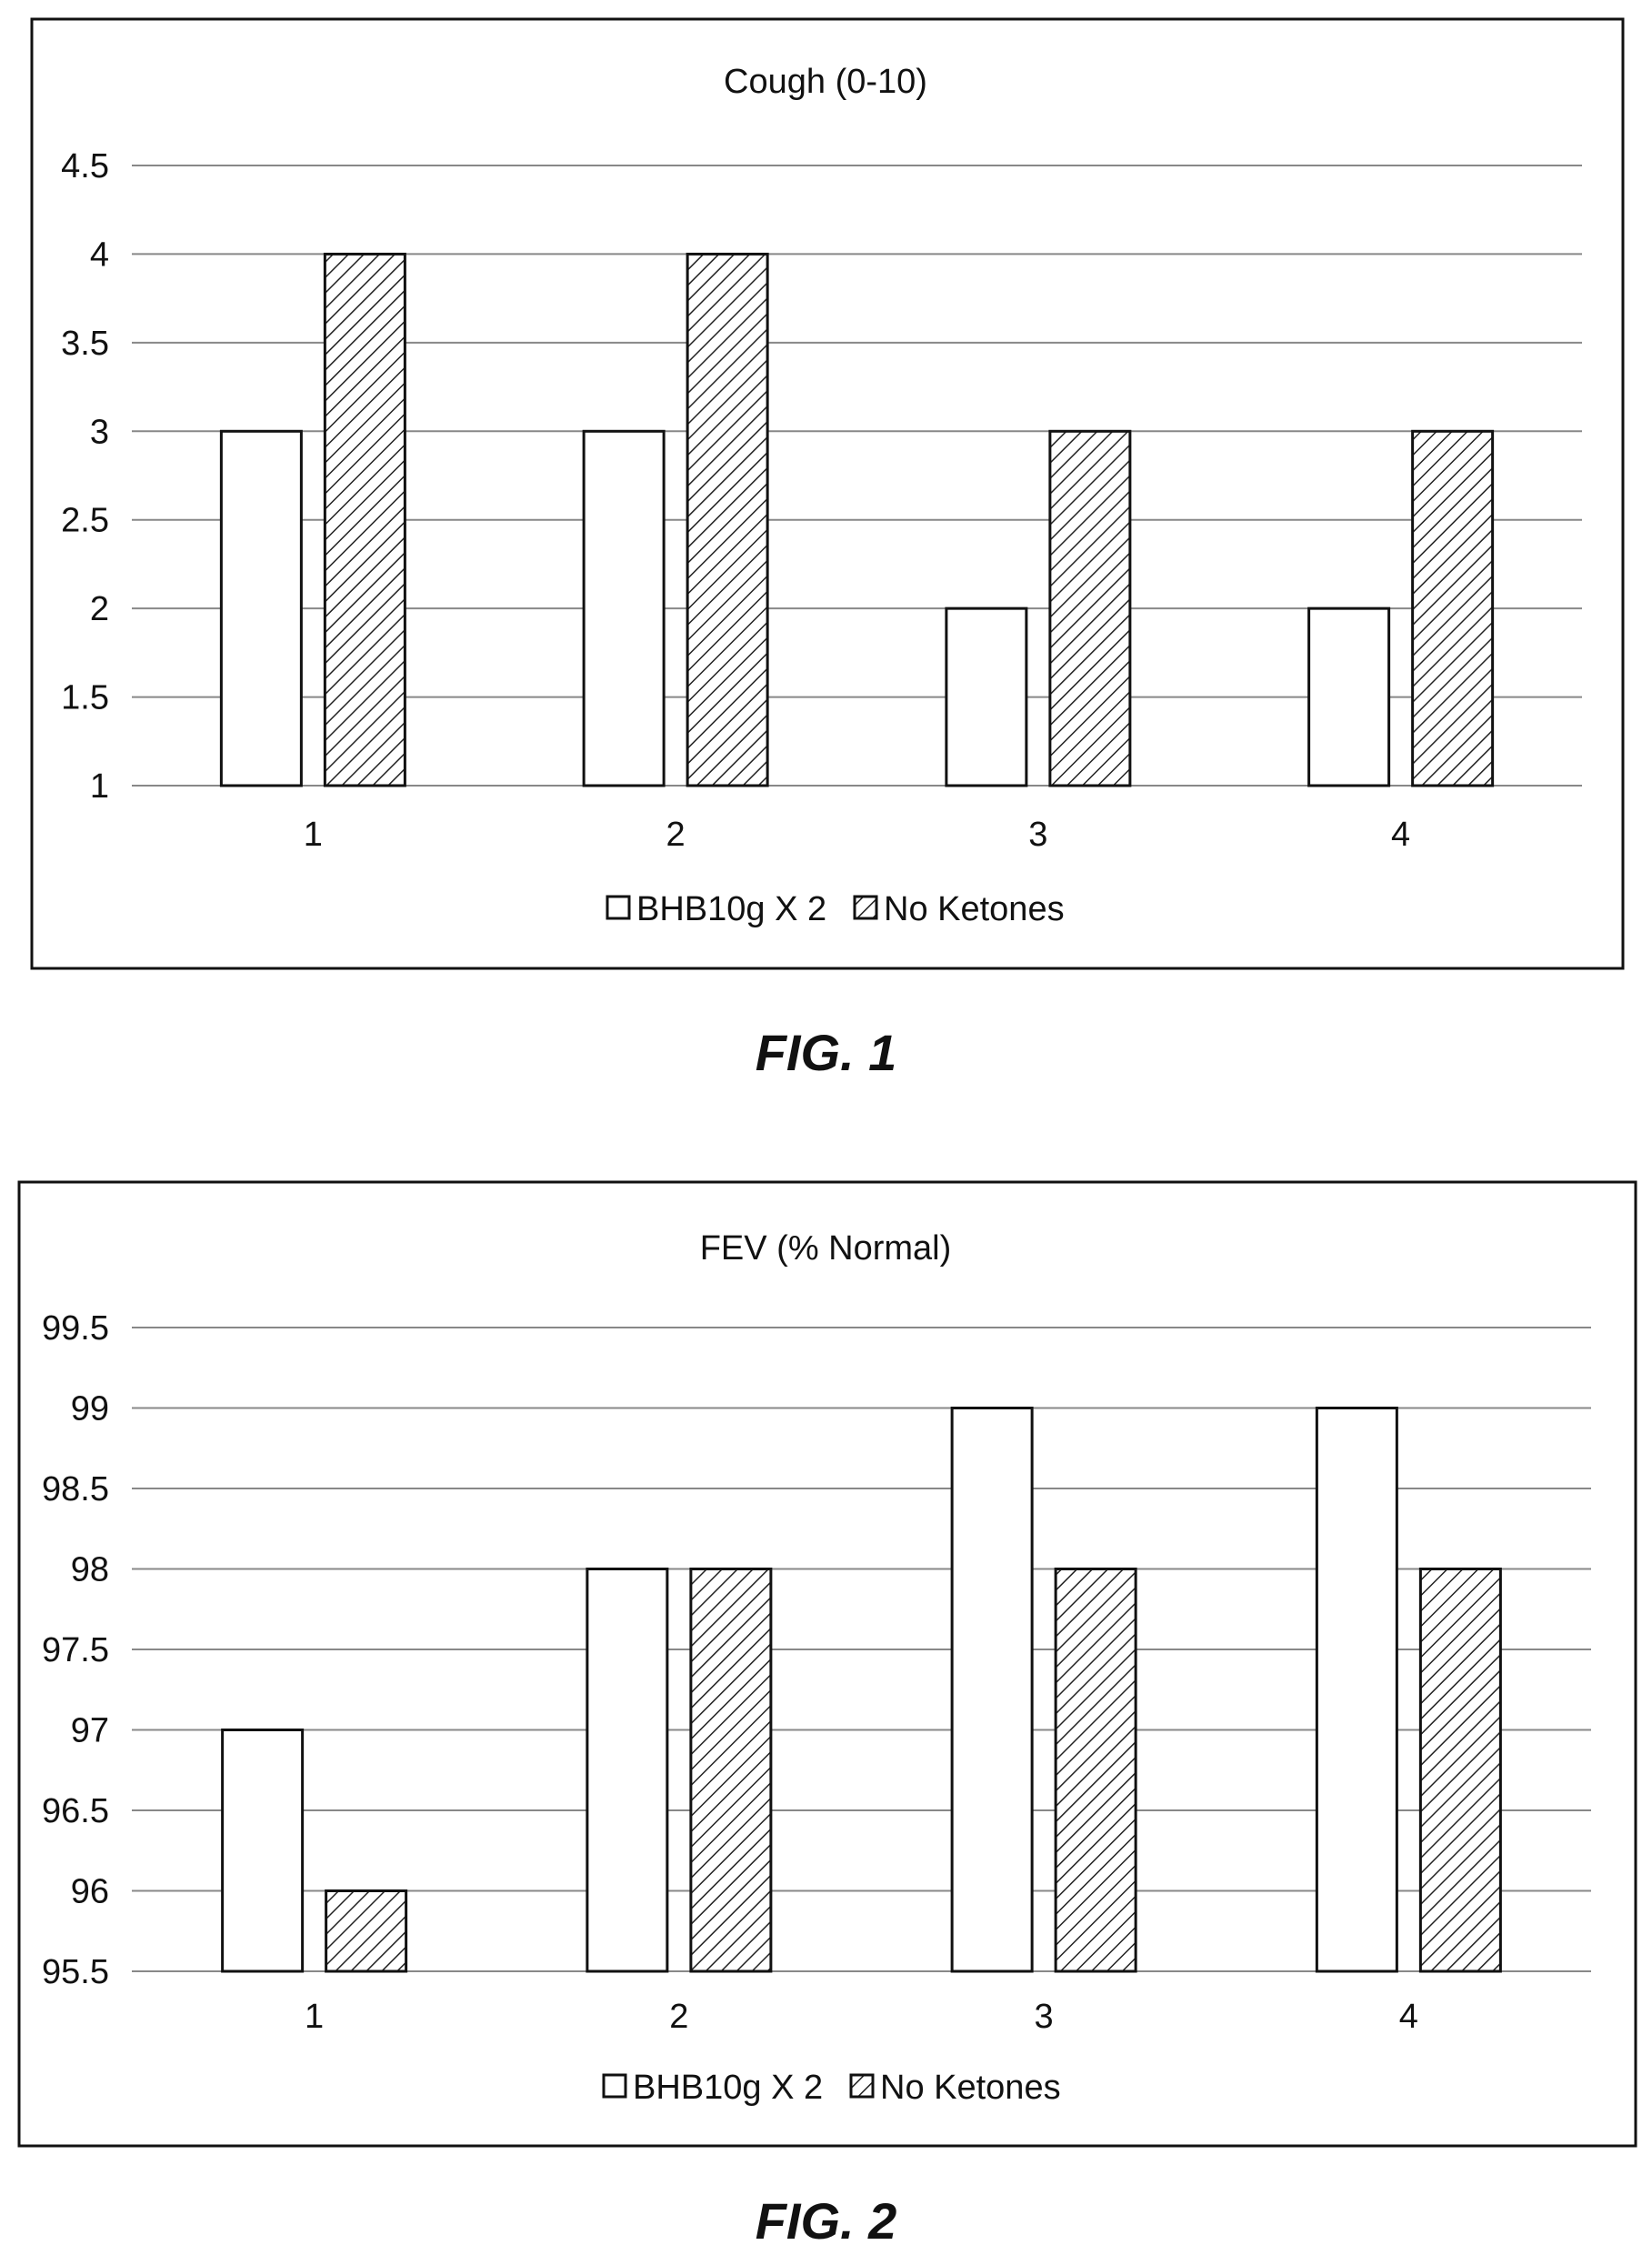 This screenshot has height=2265, width=1652. What do you see at coordinates (85, 521) in the screenshot?
I see `y-tick-label: 2.5` at bounding box center [85, 521].